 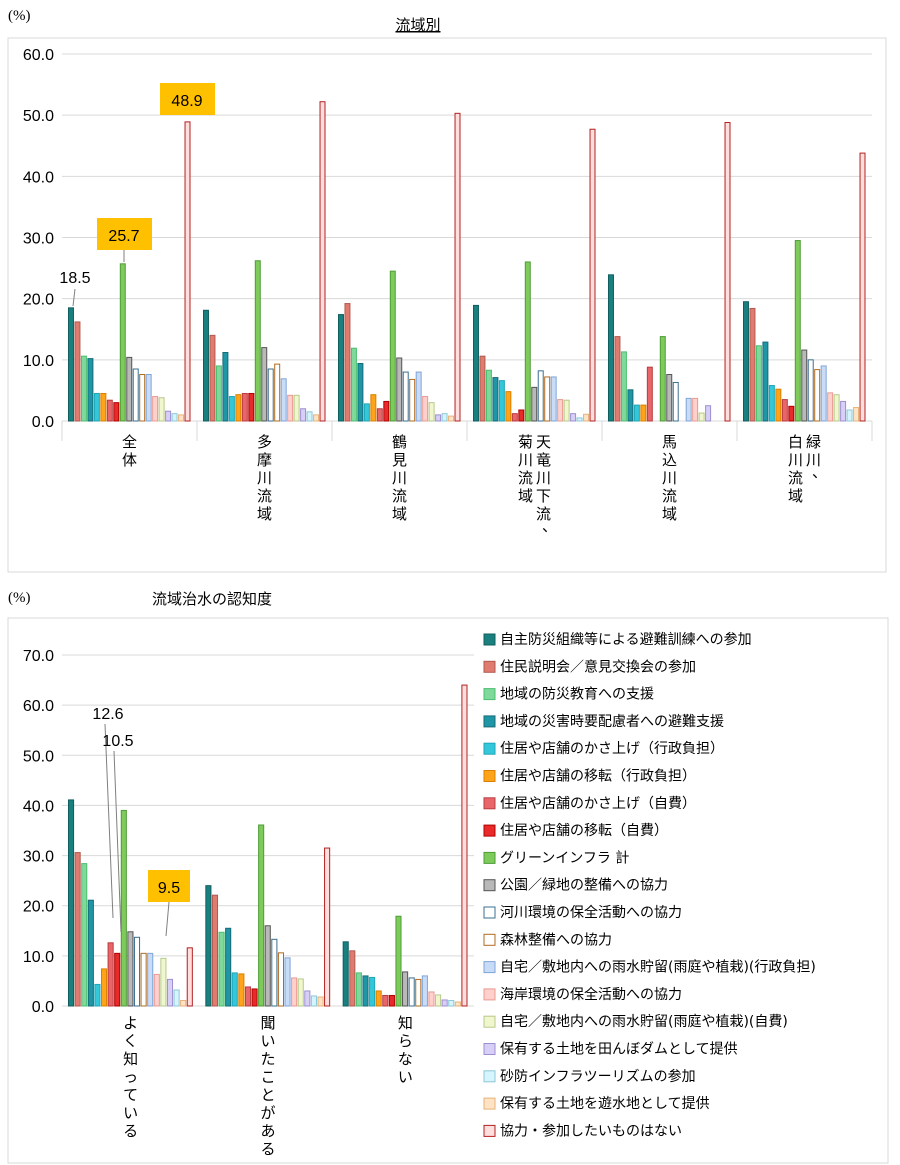 What do you see at coordinates (591, 1130) in the screenshot?
I see `legend-entry-label: 協力・参加したいものはない` at bounding box center [591, 1130].